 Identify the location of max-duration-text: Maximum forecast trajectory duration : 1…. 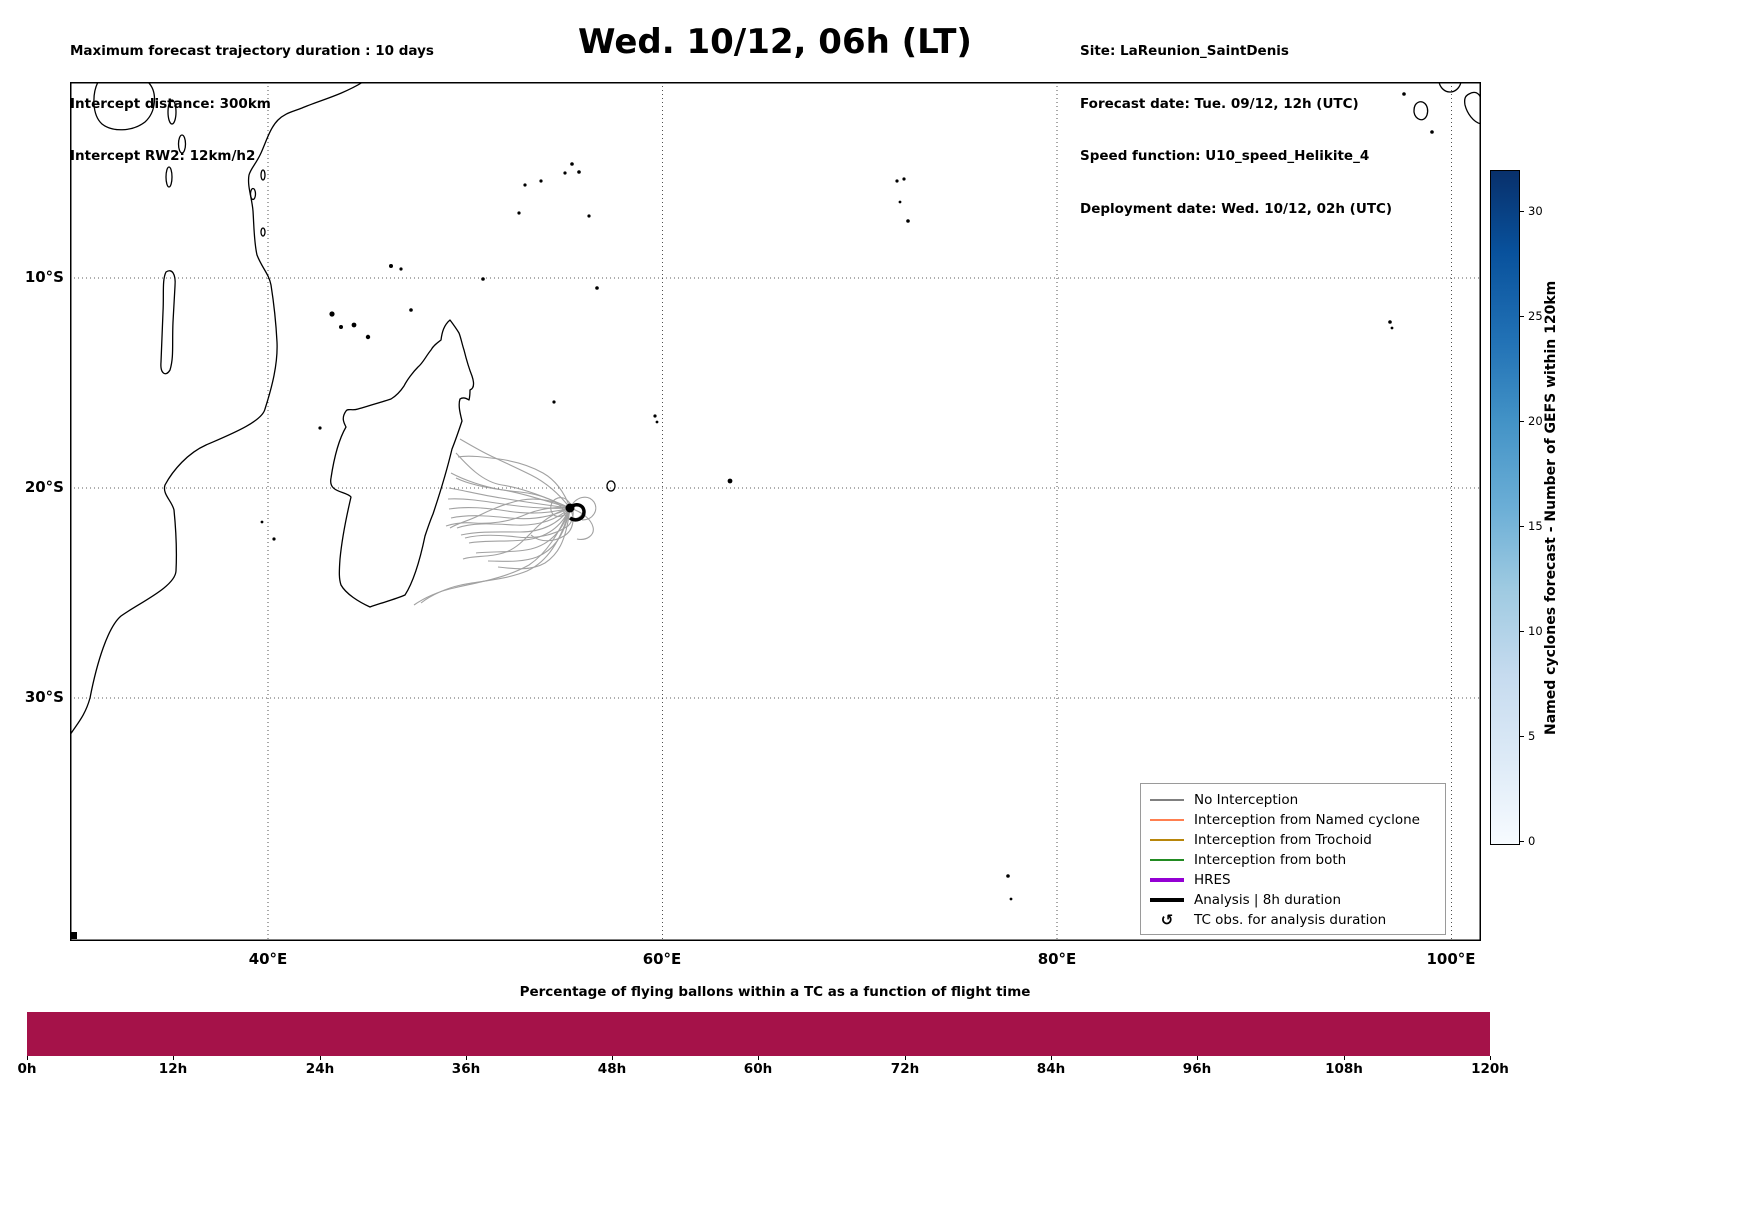
(252, 51).